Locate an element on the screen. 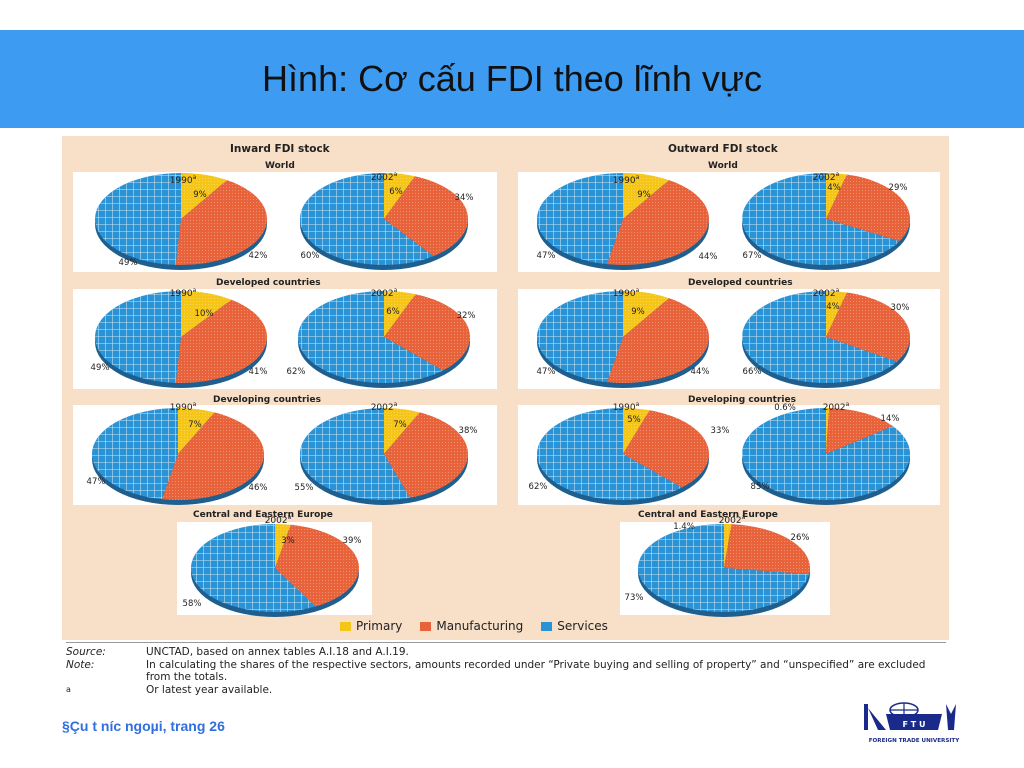 The height and width of the screenshot is (768, 1024). pie-value-label-services: 62% is located at coordinates (538, 487).